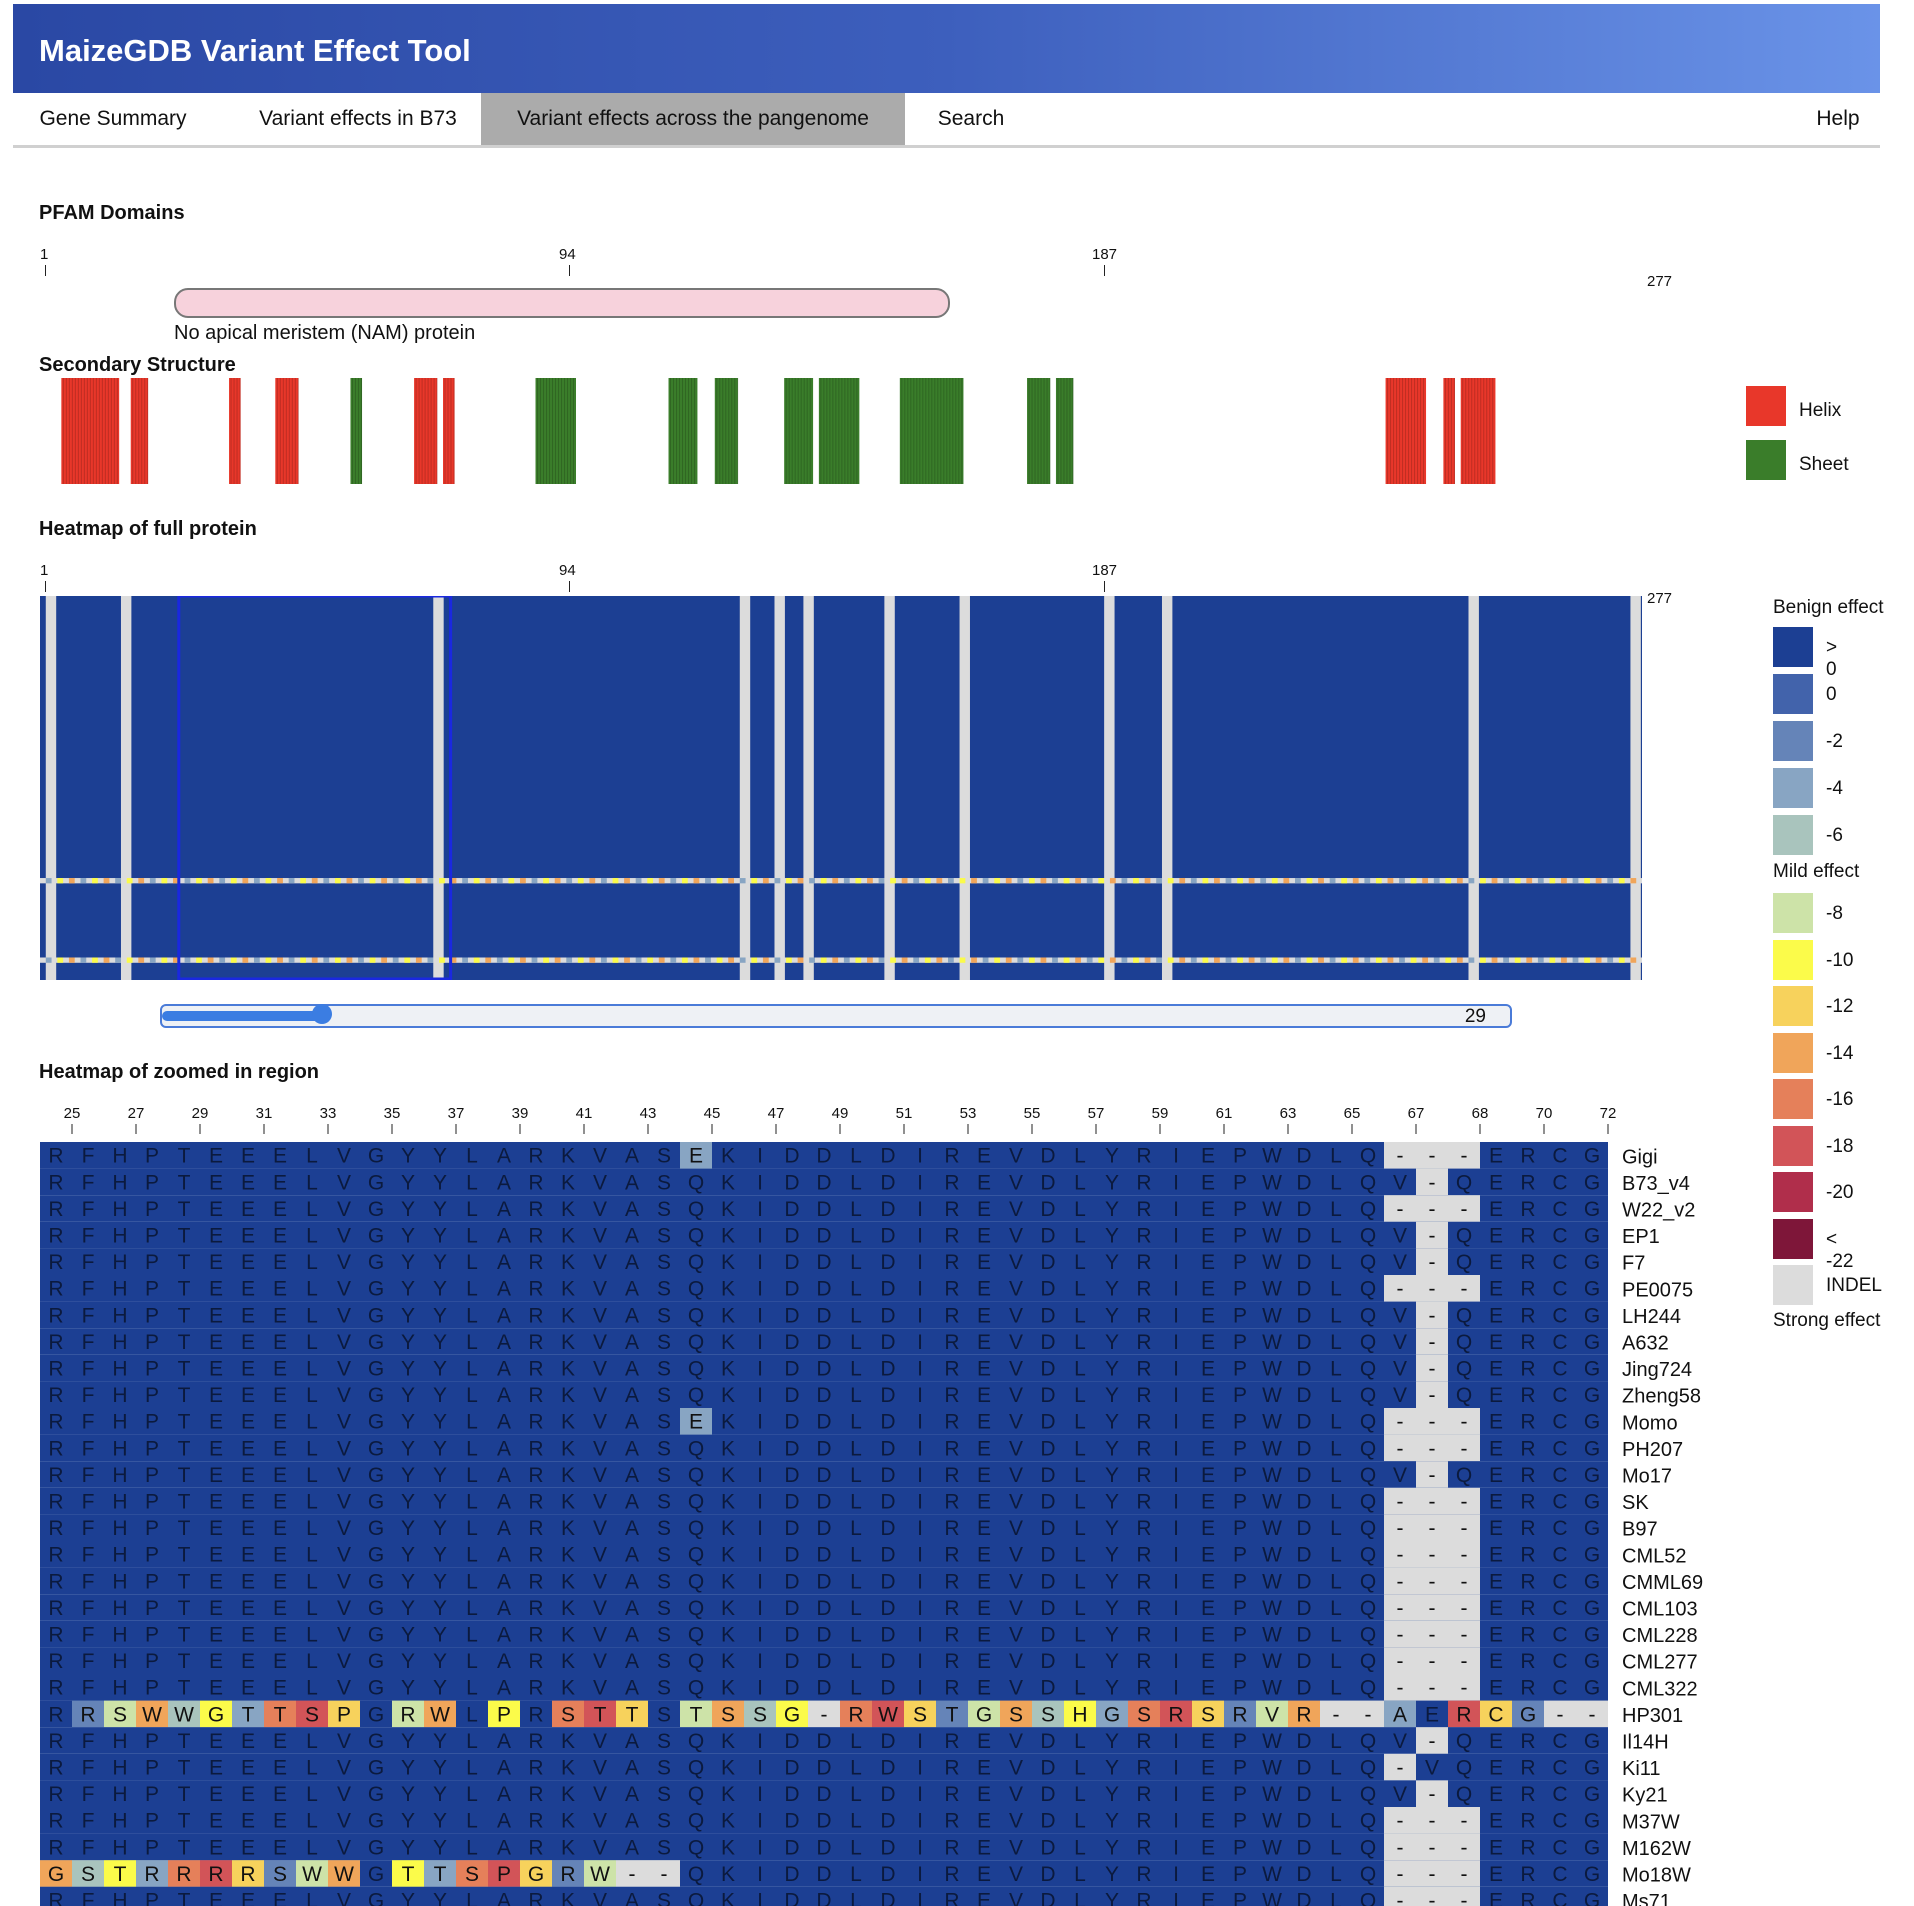 Image resolution: width=1914 pixels, height=1906 pixels. I want to click on tab-search: Search, so click(971, 118).